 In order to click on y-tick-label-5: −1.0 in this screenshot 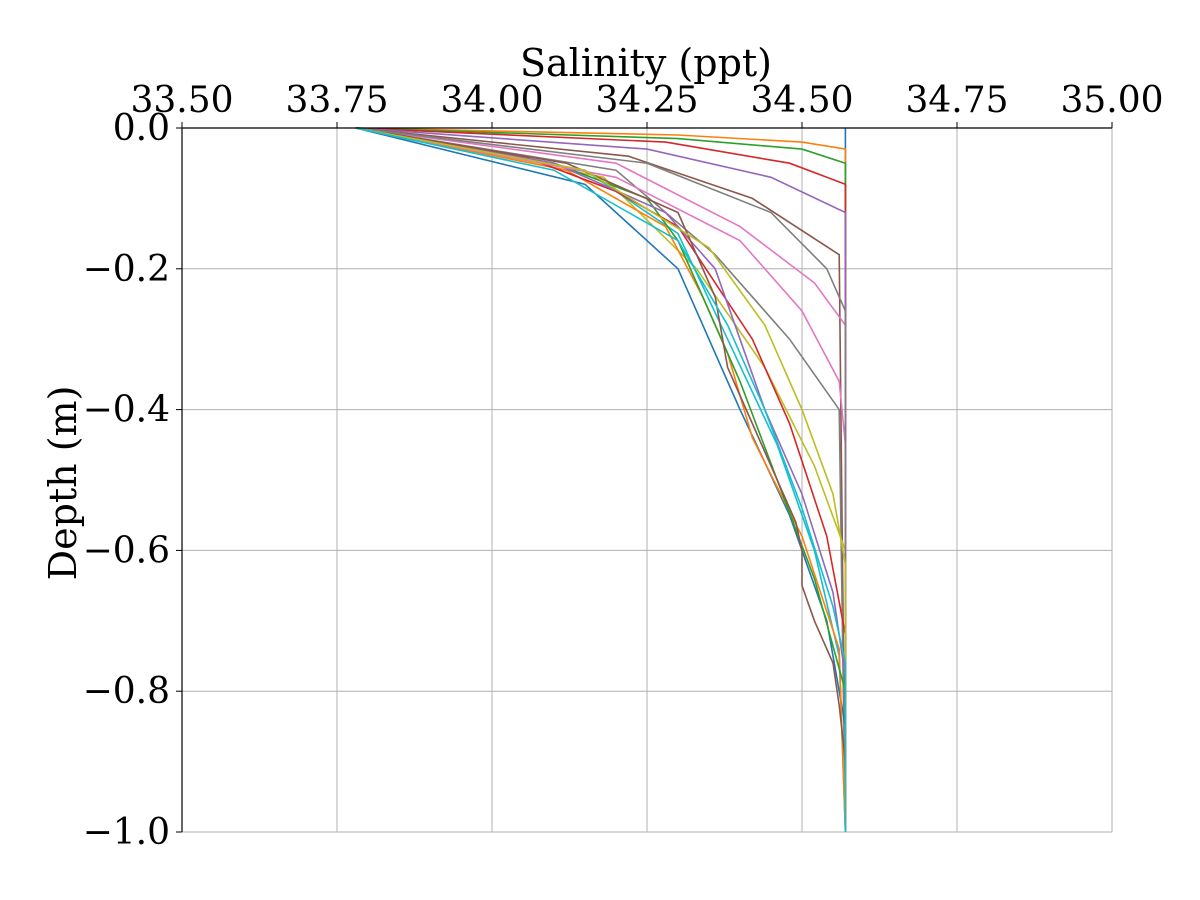, I will do `click(126, 832)`.